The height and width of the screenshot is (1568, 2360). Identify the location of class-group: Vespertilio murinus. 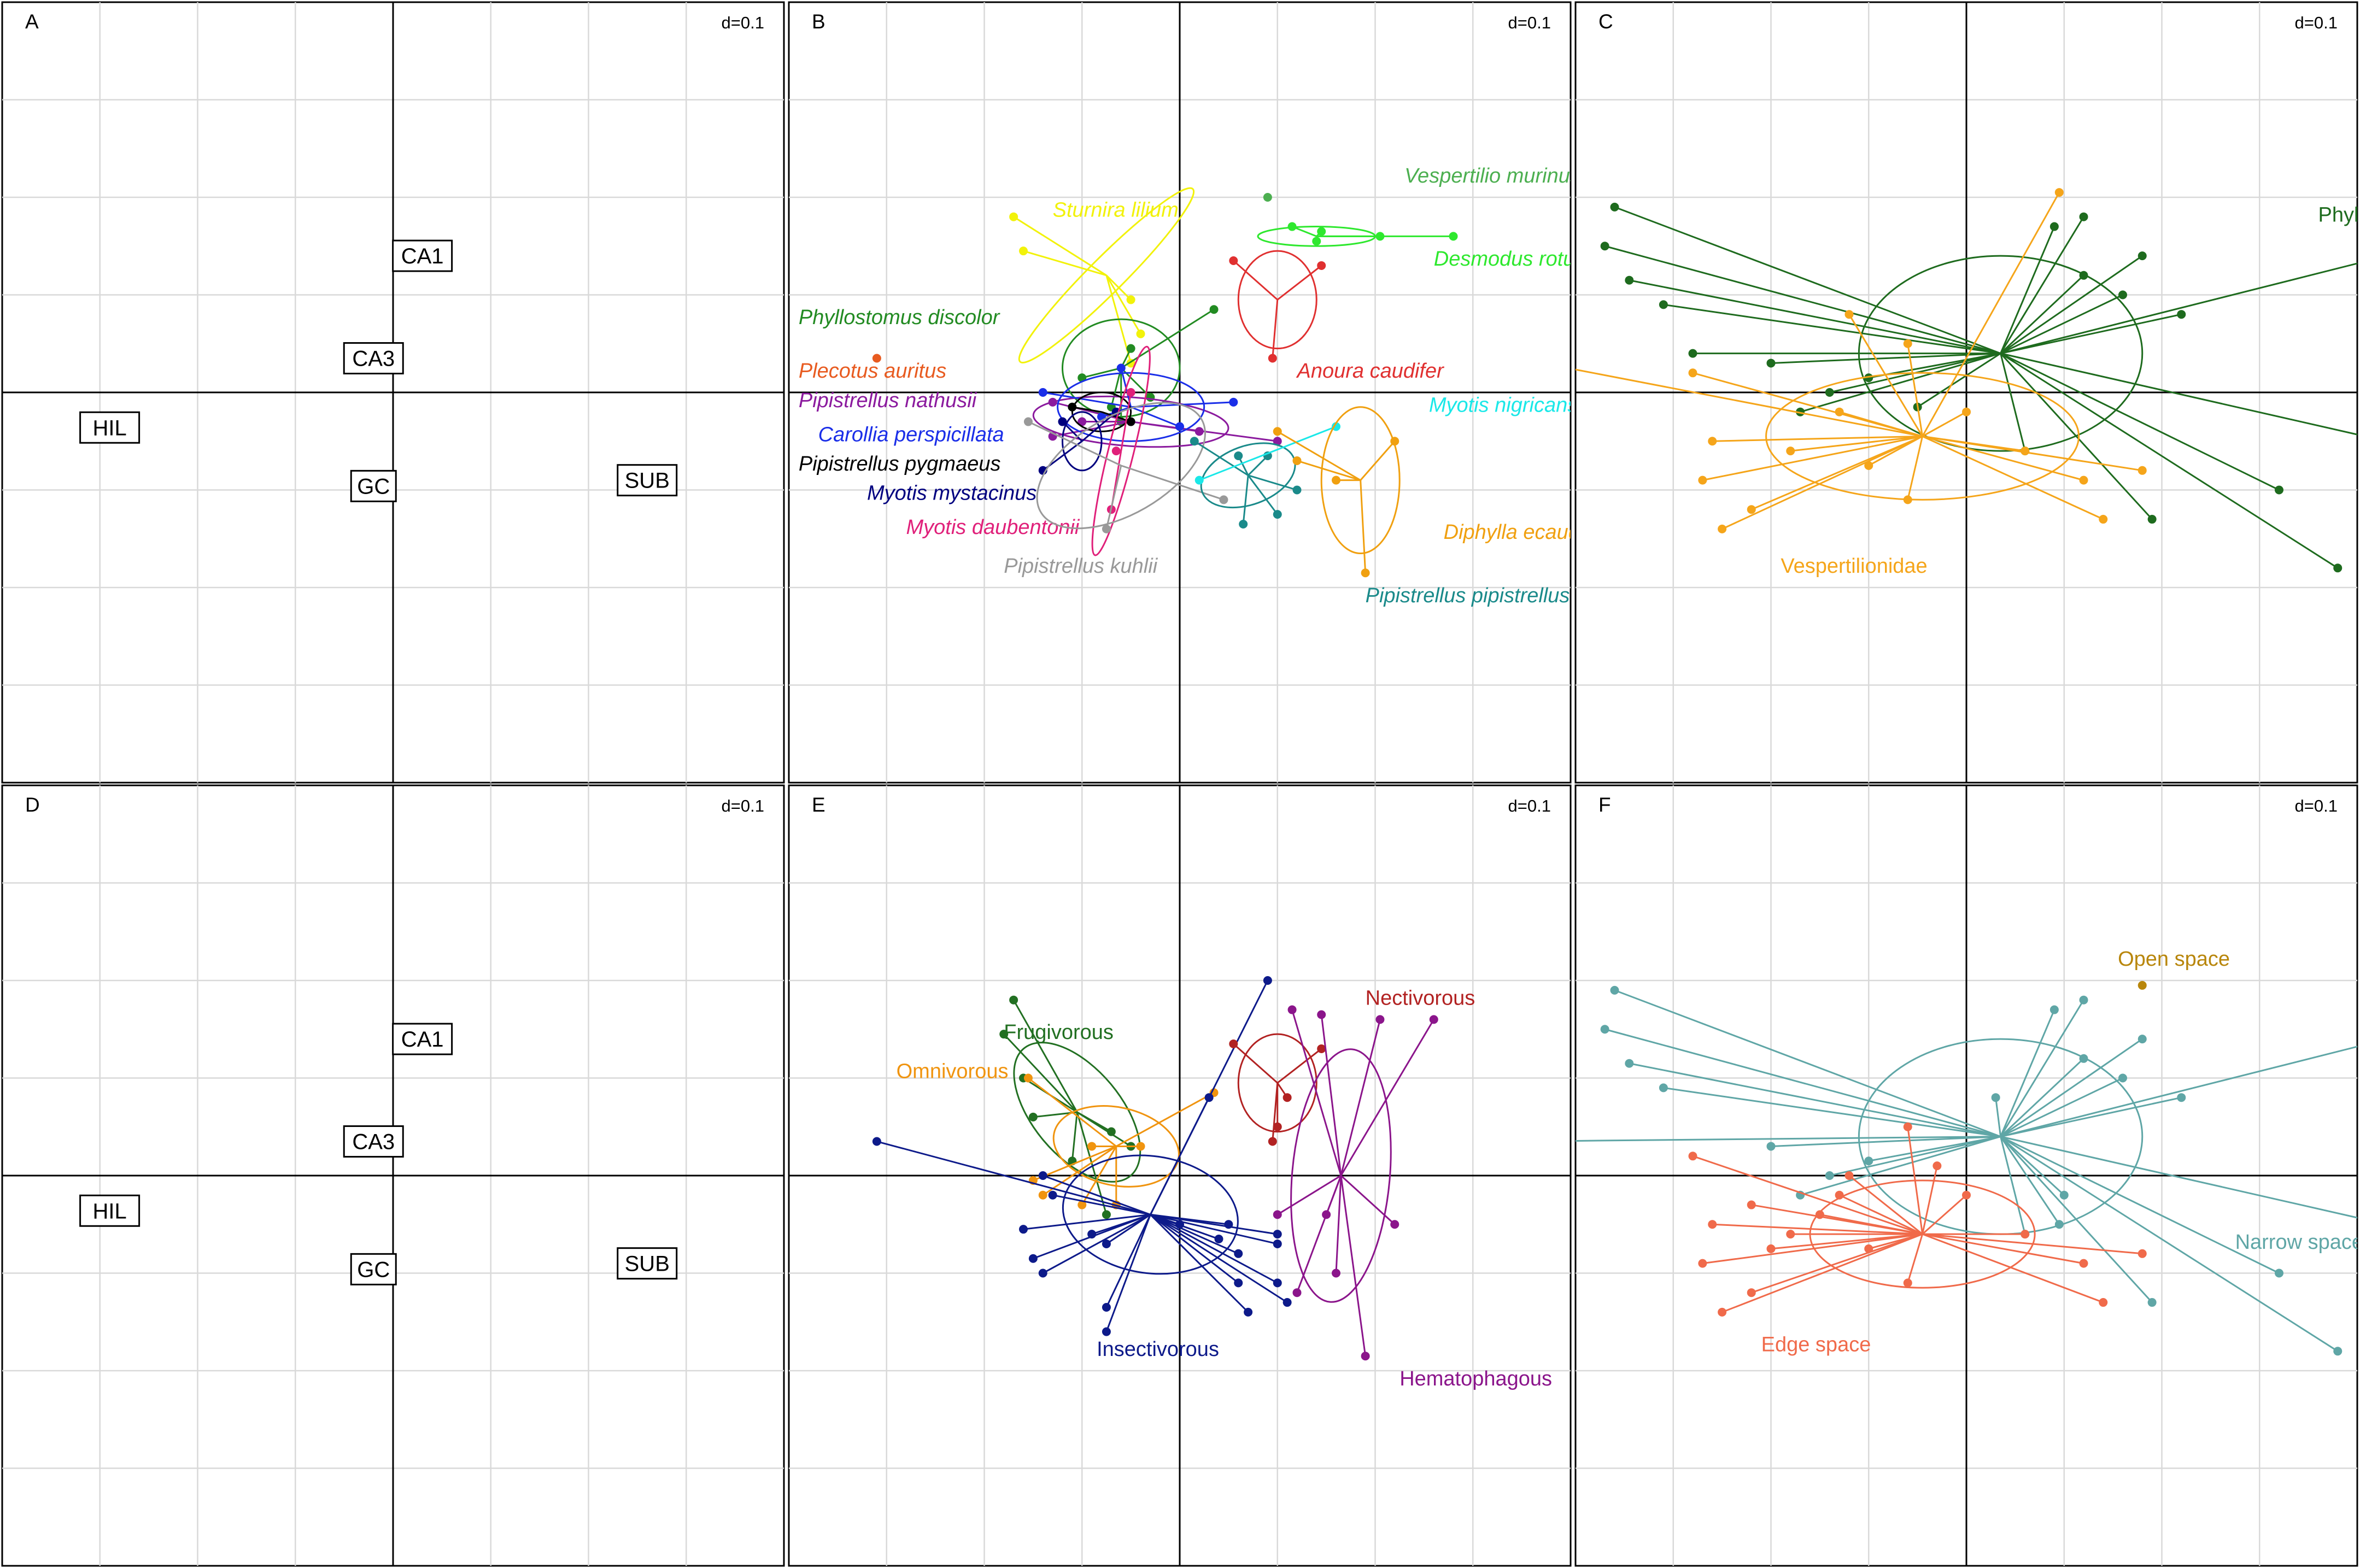
(1417, 183).